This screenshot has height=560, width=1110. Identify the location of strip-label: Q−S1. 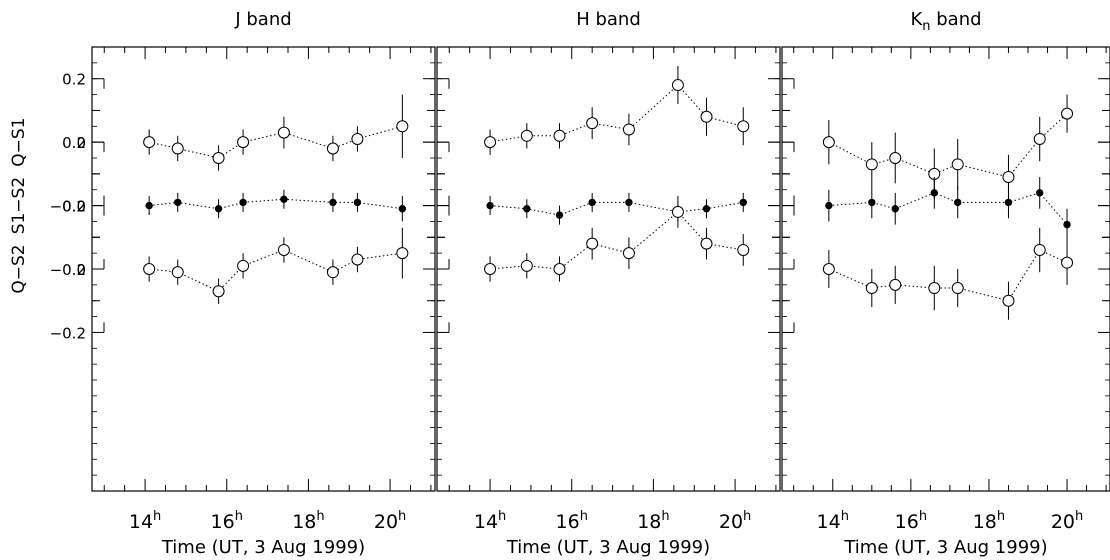
(19, 142).